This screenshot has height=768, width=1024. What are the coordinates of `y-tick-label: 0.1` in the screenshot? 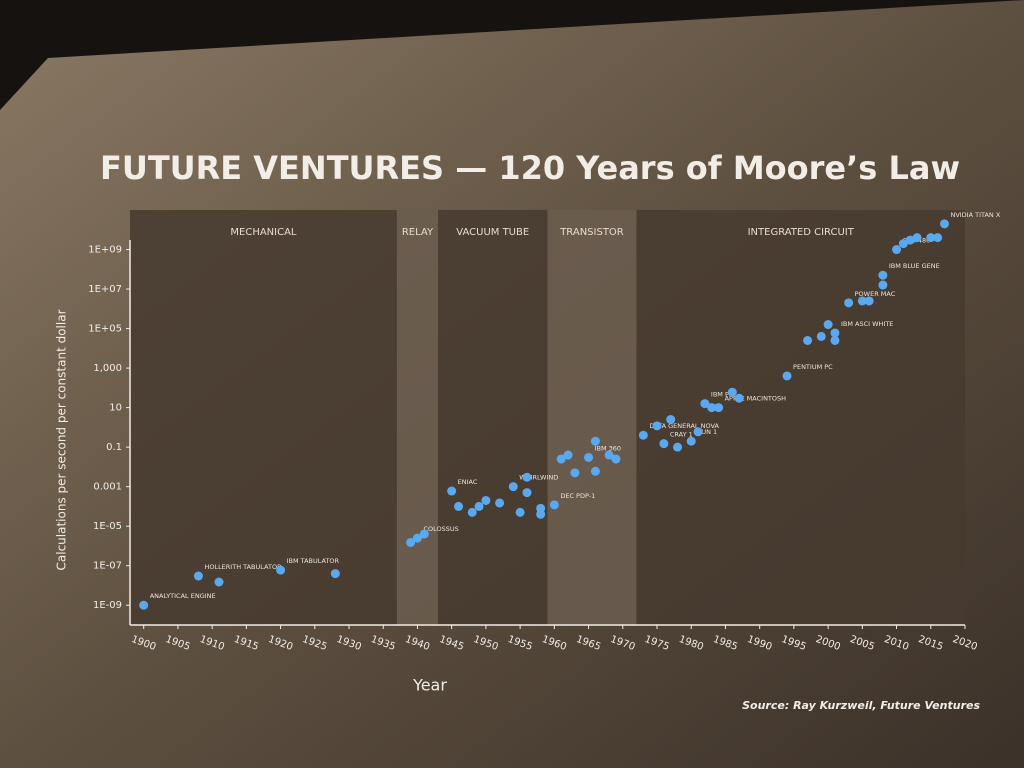 It's located at (114, 447).